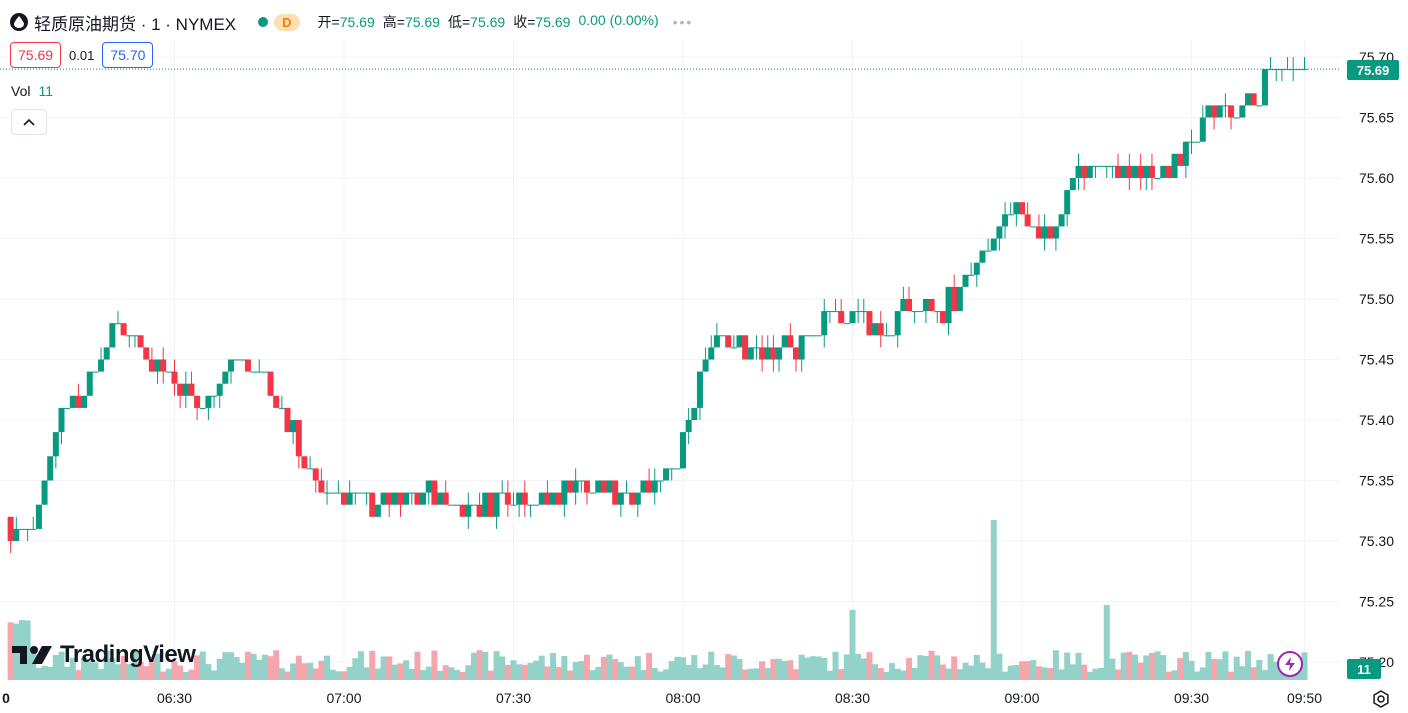  I want to click on x-tick-label: 08:30, so click(852, 698).